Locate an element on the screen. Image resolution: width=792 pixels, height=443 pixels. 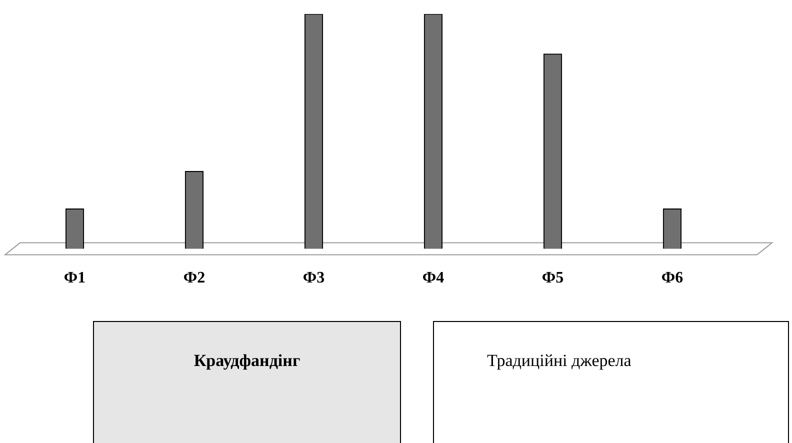
x-tick-label: Ф2 is located at coordinates (194, 278).